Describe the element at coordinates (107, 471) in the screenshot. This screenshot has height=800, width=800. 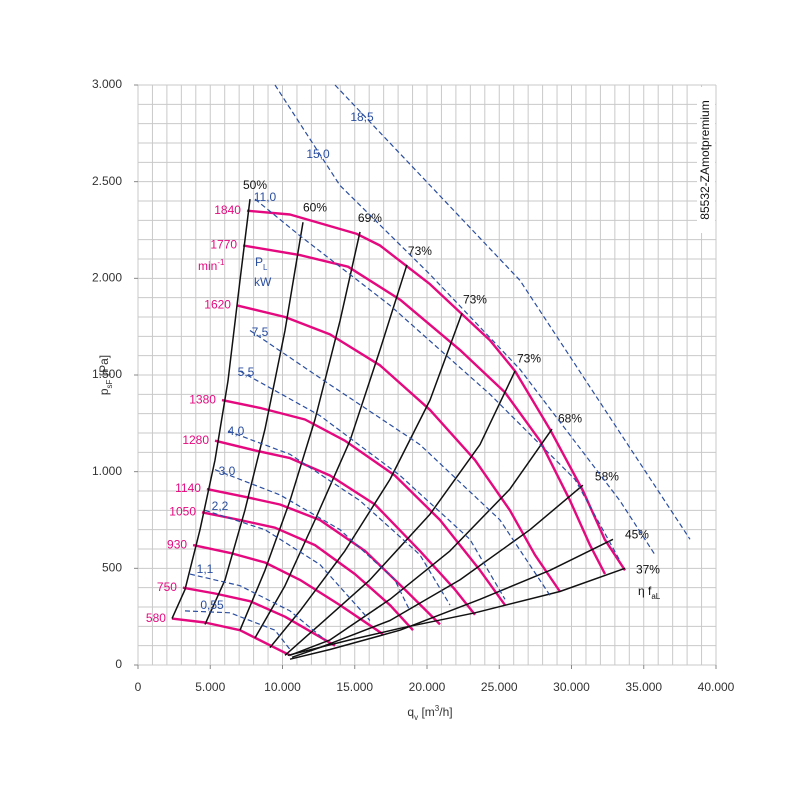
I see `y-tick-label: 1.000` at that location.